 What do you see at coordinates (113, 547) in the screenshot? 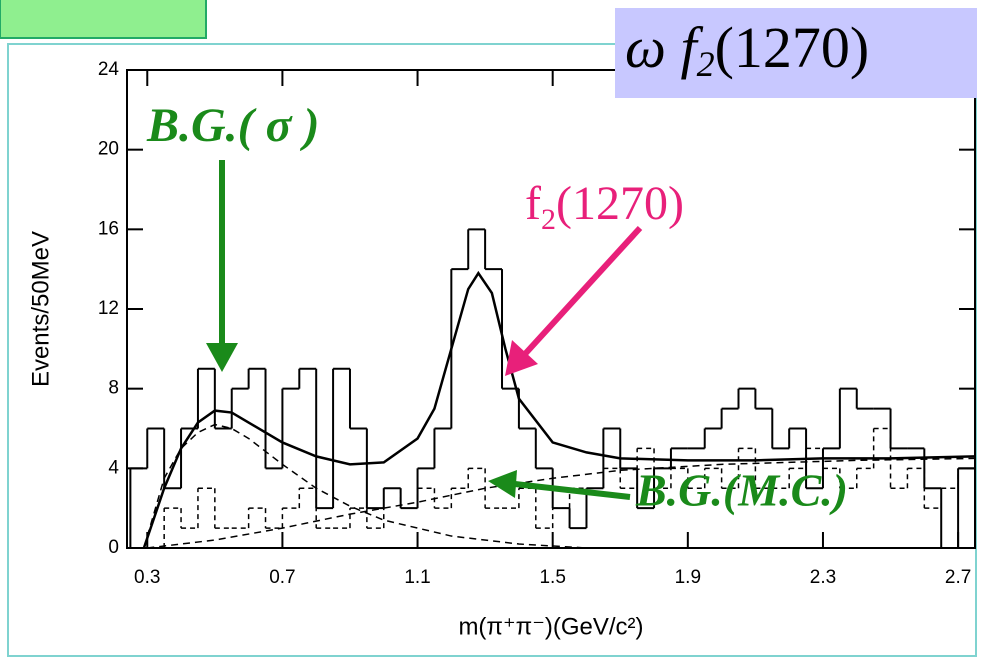
I see `y-tick-label: 0` at bounding box center [113, 547].